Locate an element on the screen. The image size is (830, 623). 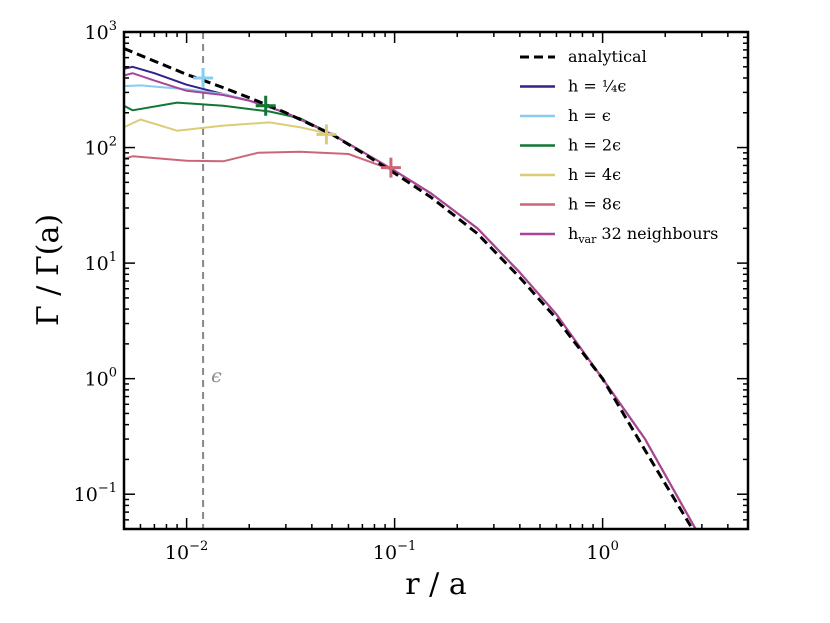
marker-h-quarter-eps is located at coordinates (203, 77).